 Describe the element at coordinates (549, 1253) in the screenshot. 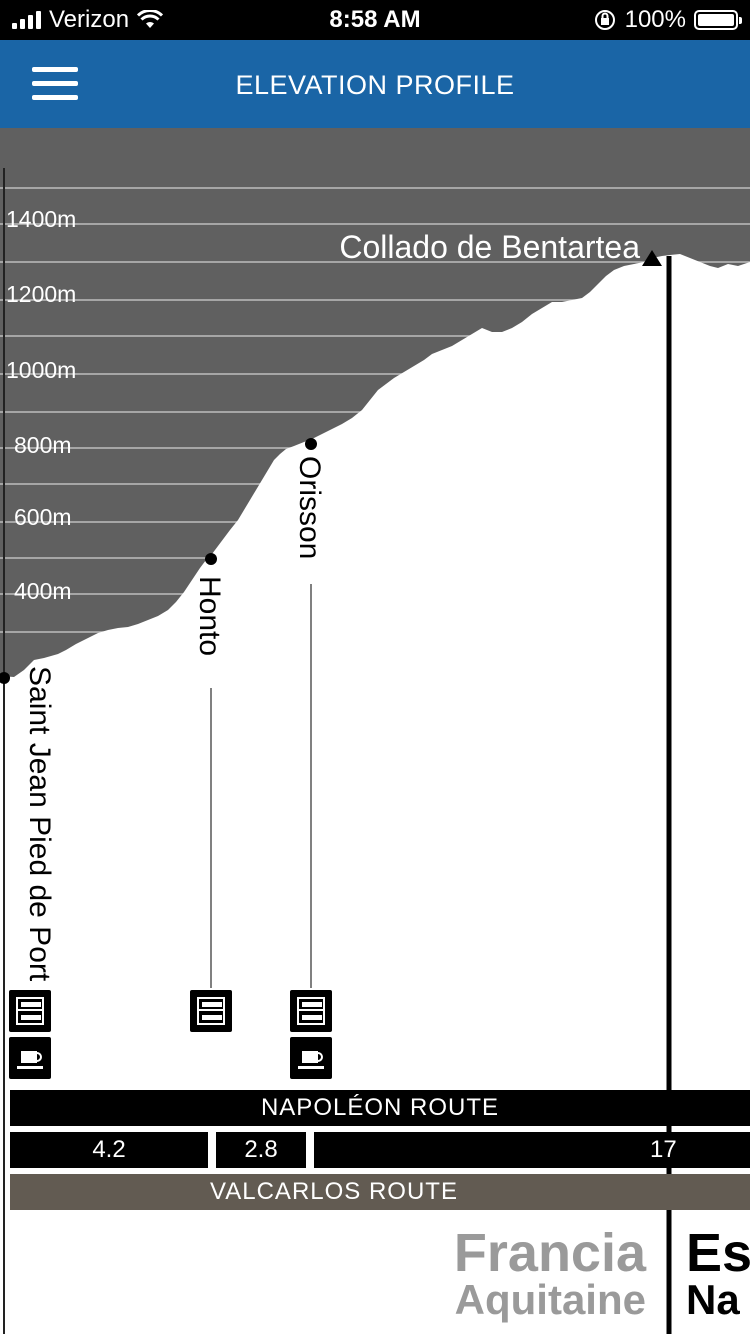

I see `region-country-left: Francia` at that location.